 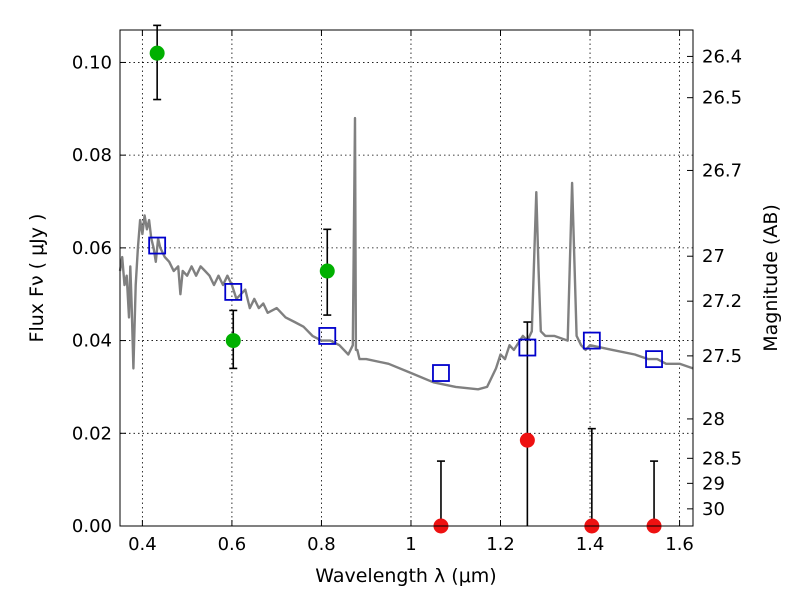 What do you see at coordinates (410, 544) in the screenshot?
I see `x-tick-label: 1` at bounding box center [410, 544].